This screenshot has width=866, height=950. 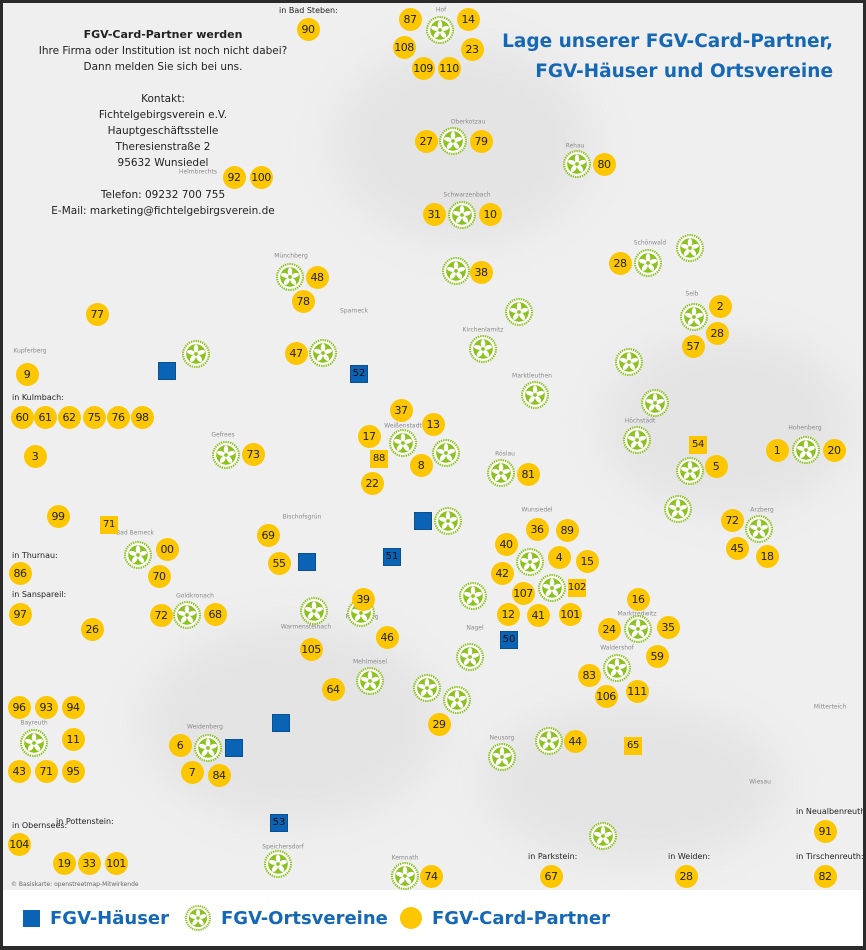 I want to click on card-partner-marker: 9, so click(x=27, y=374).